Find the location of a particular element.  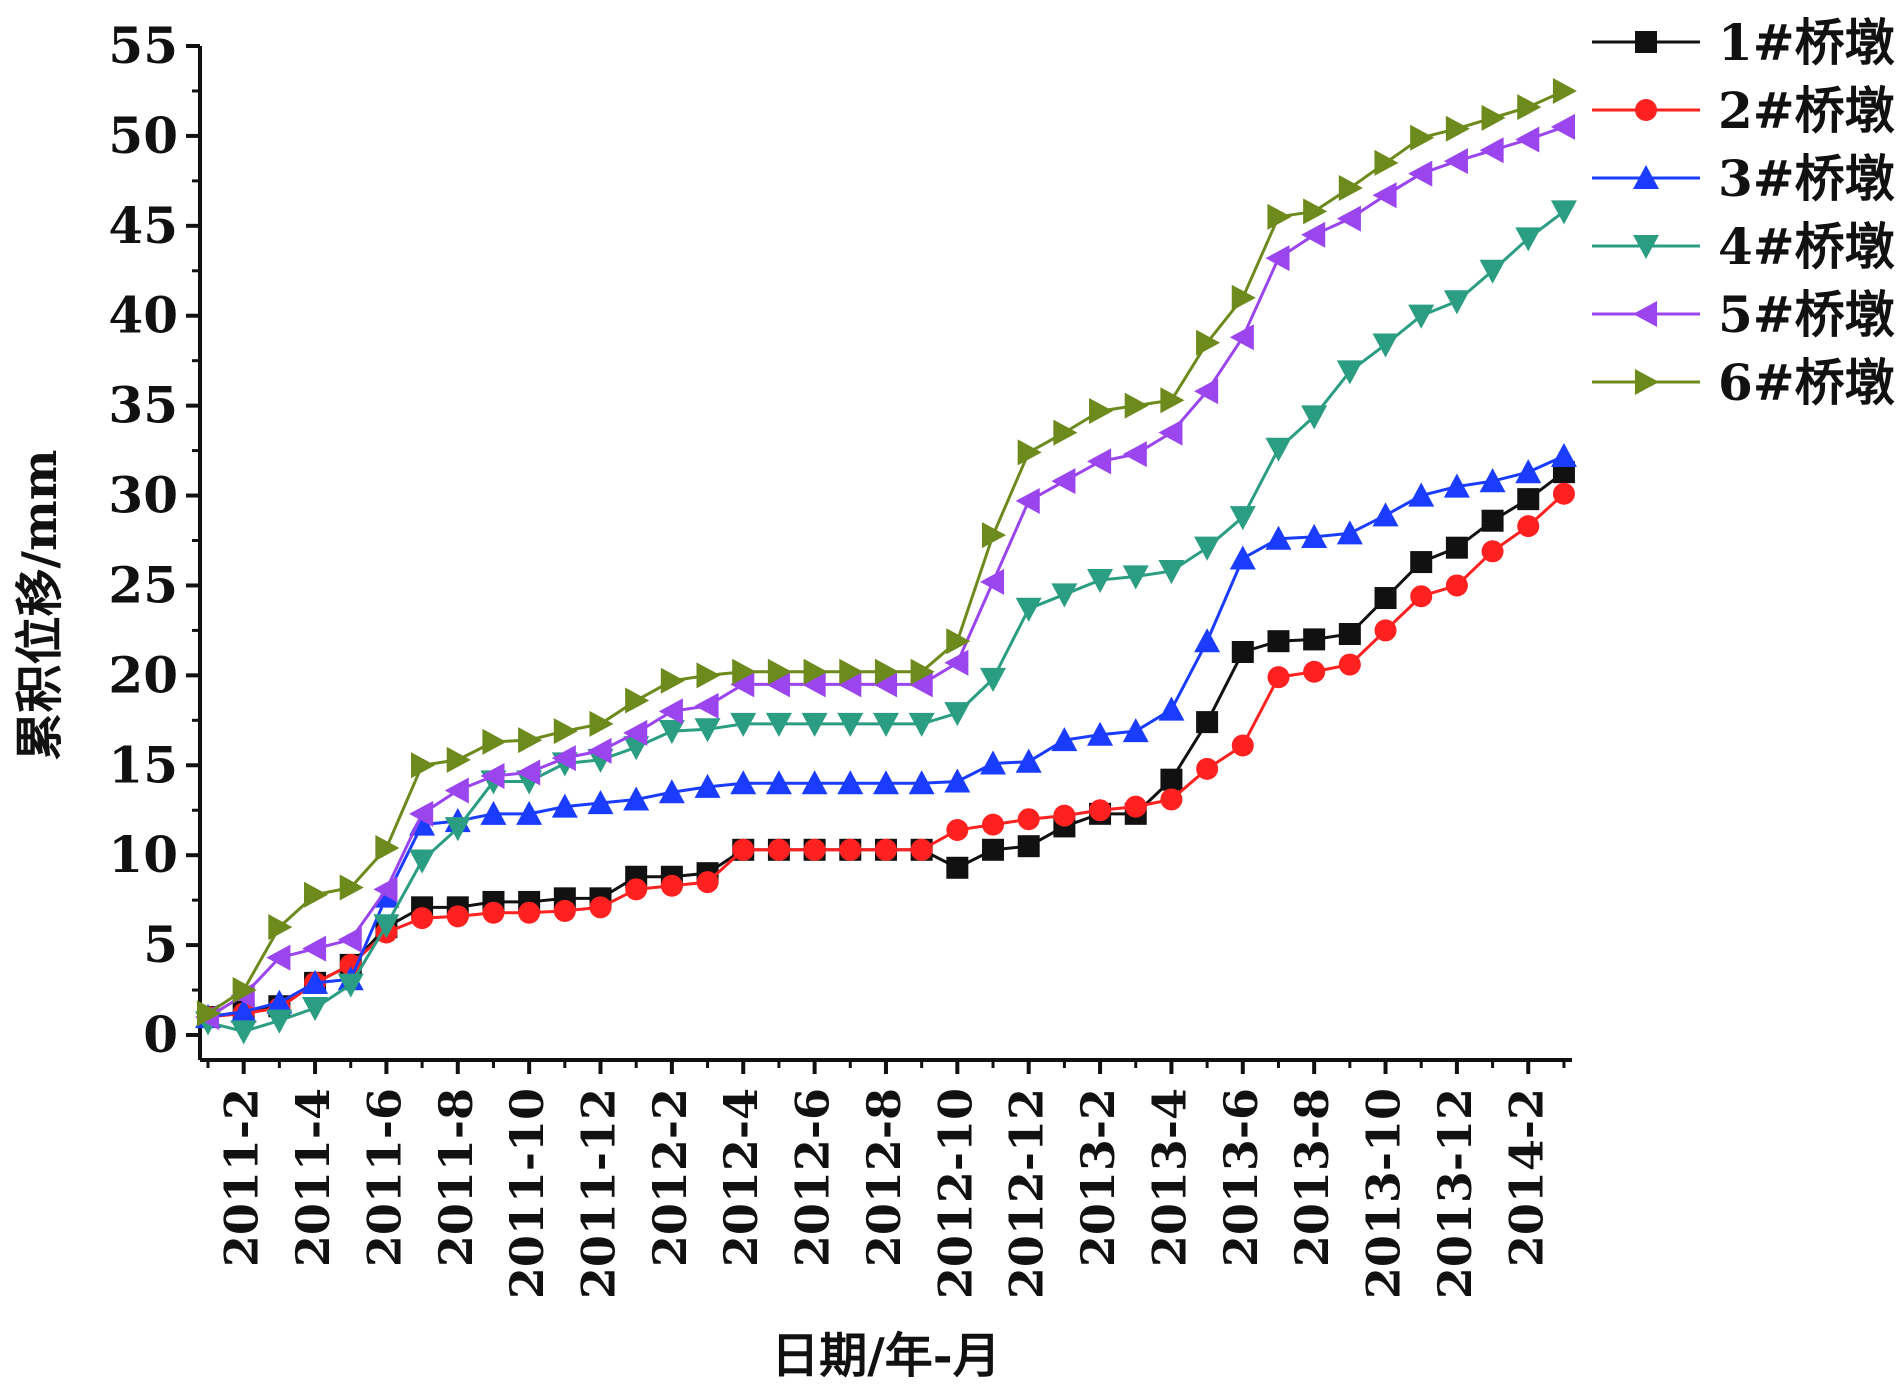

x-tick-label: 2012-8 is located at coordinates (884, 1177).